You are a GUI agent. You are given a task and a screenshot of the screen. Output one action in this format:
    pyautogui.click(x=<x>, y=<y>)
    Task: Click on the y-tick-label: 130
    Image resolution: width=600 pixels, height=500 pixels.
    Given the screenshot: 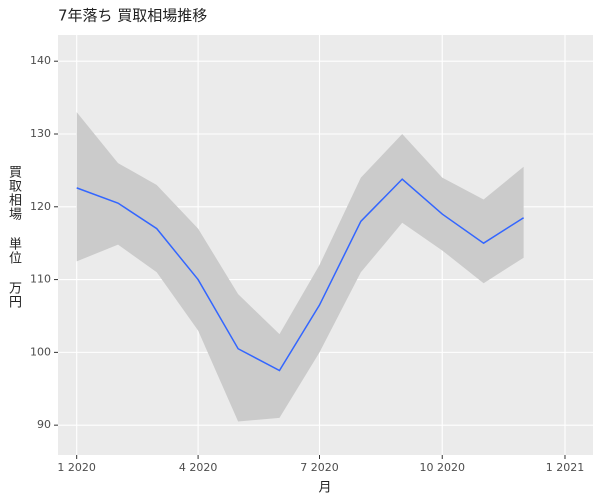 What is the action you would take?
    pyautogui.click(x=40, y=133)
    